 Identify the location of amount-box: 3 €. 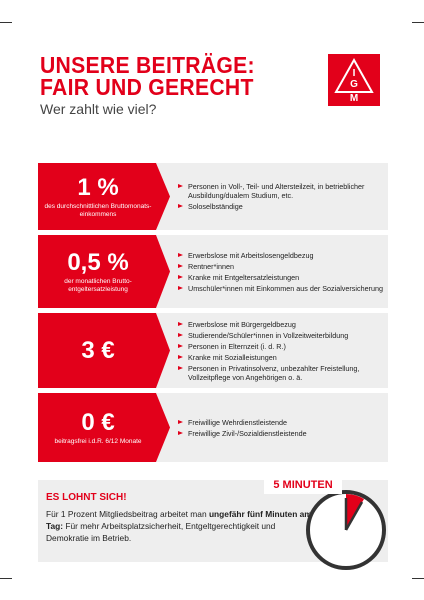
(104, 350).